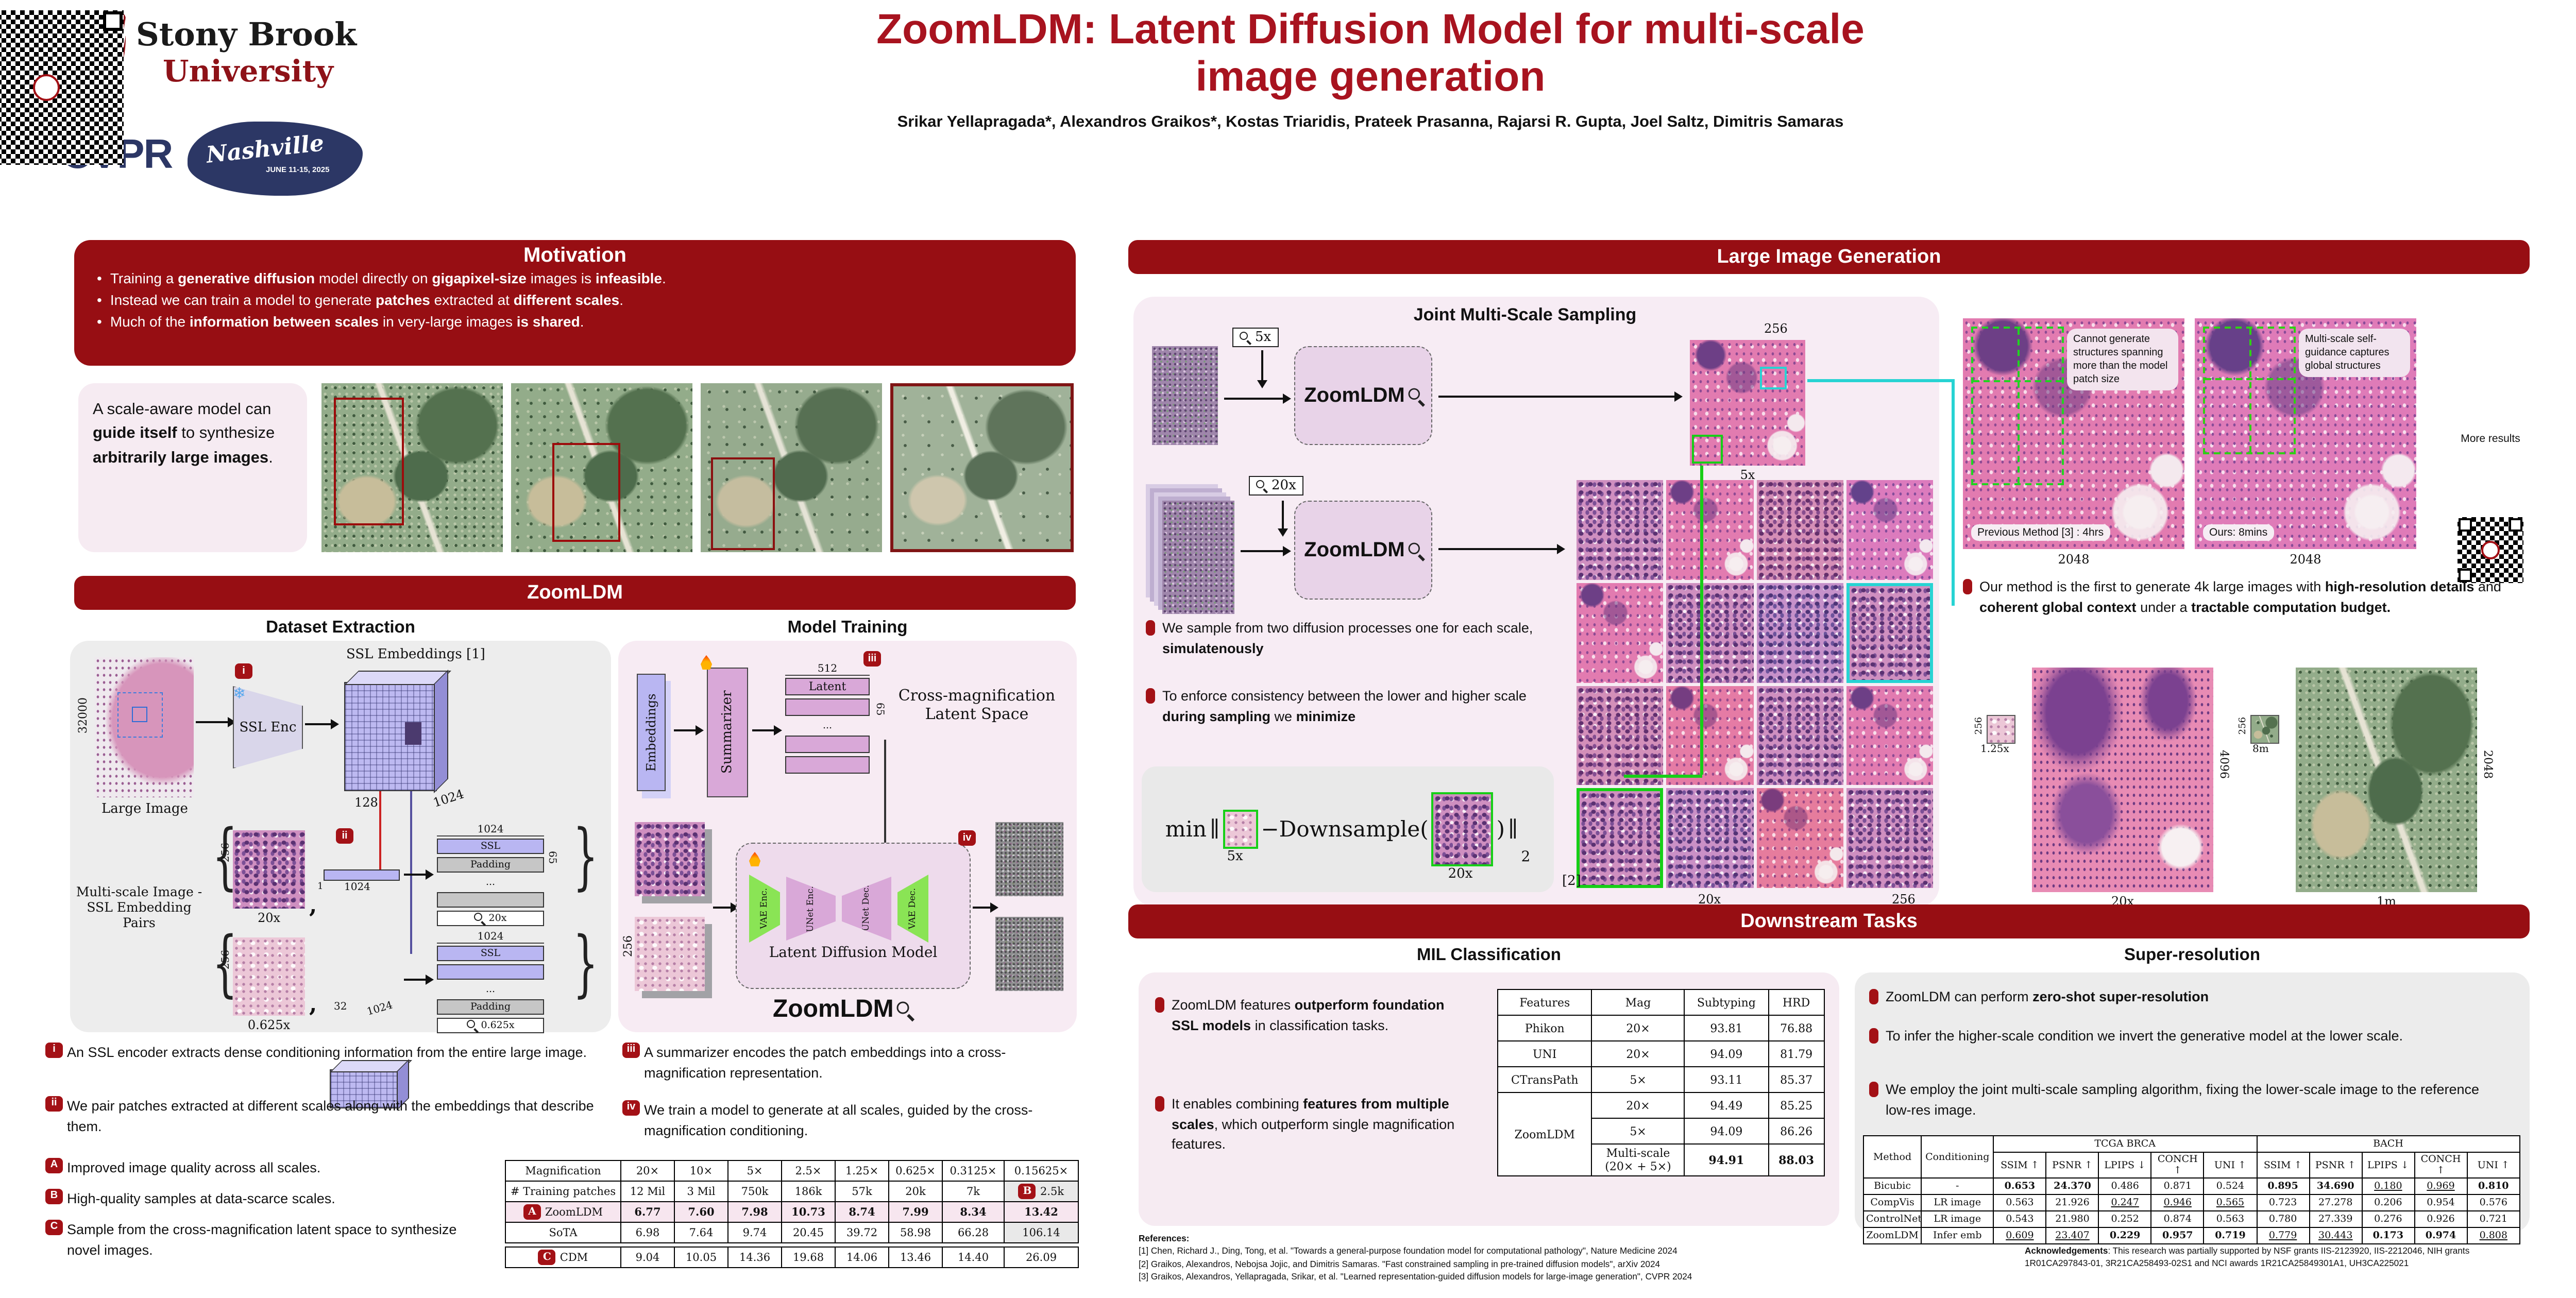  I want to click on dim-1024: 1024, so click(379, 1009).